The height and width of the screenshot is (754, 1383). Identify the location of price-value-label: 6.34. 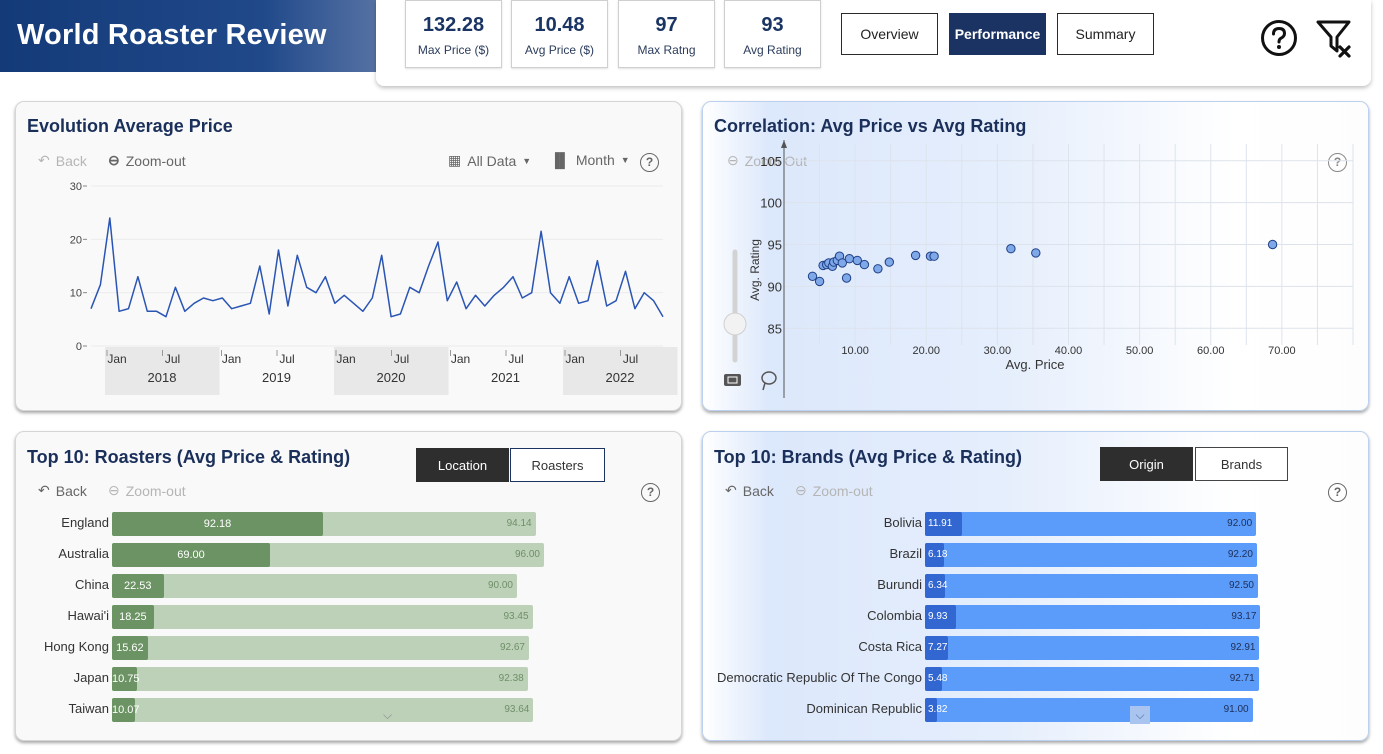
(938, 585).